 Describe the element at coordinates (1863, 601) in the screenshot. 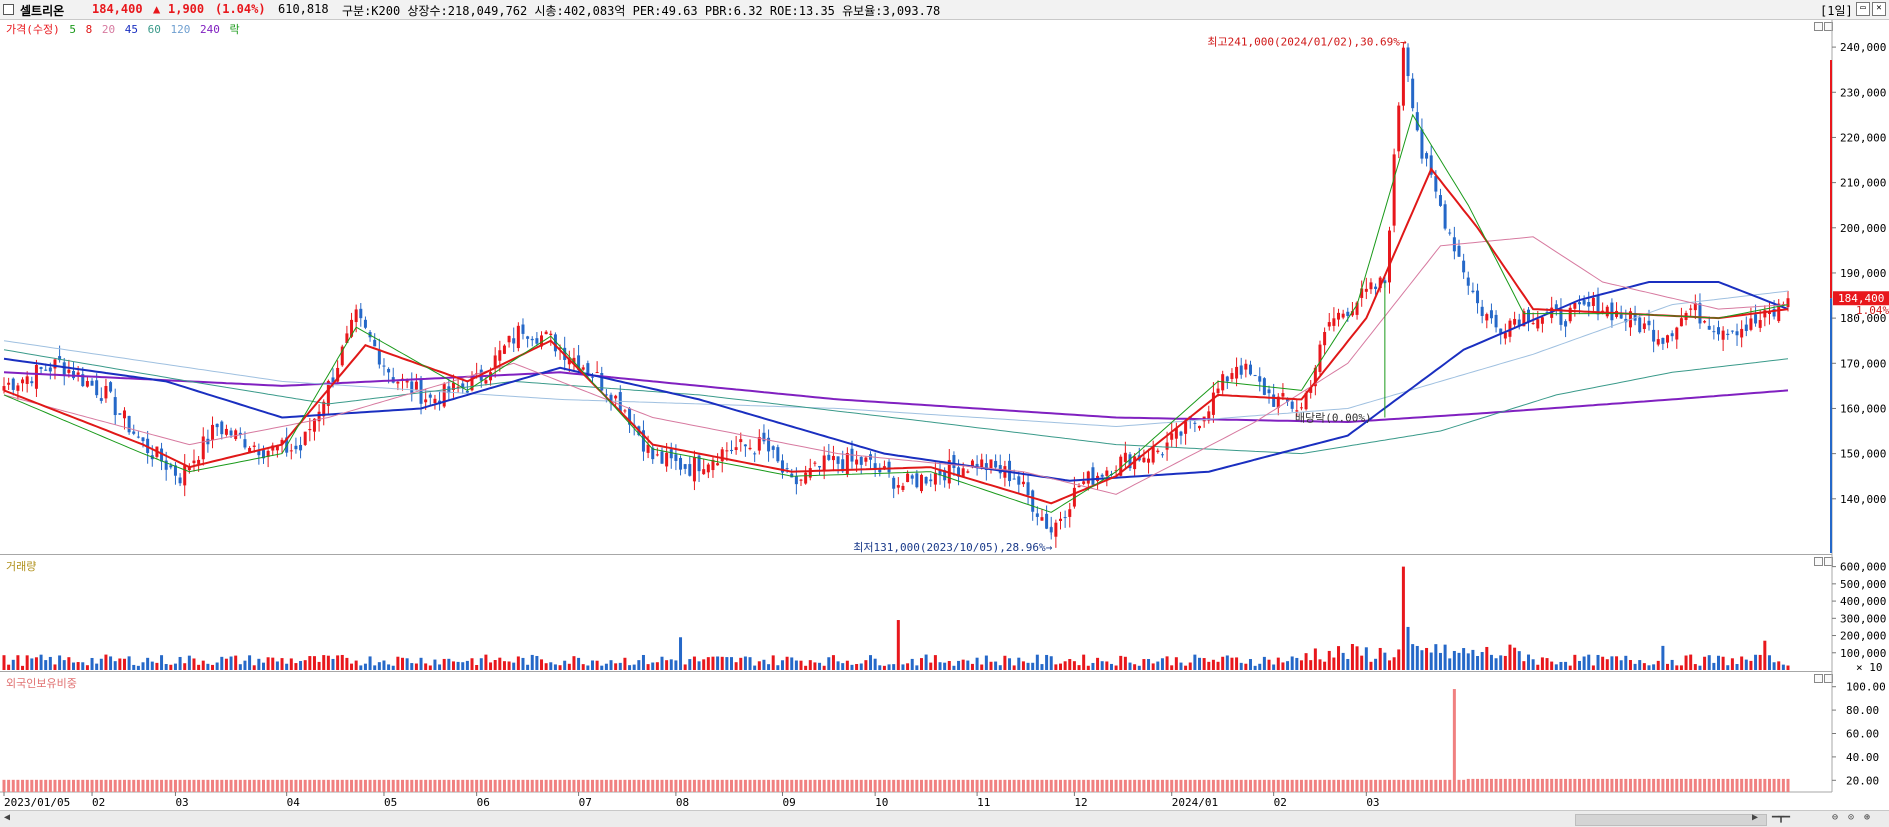

I see `y-tick-label: 400,000` at that location.